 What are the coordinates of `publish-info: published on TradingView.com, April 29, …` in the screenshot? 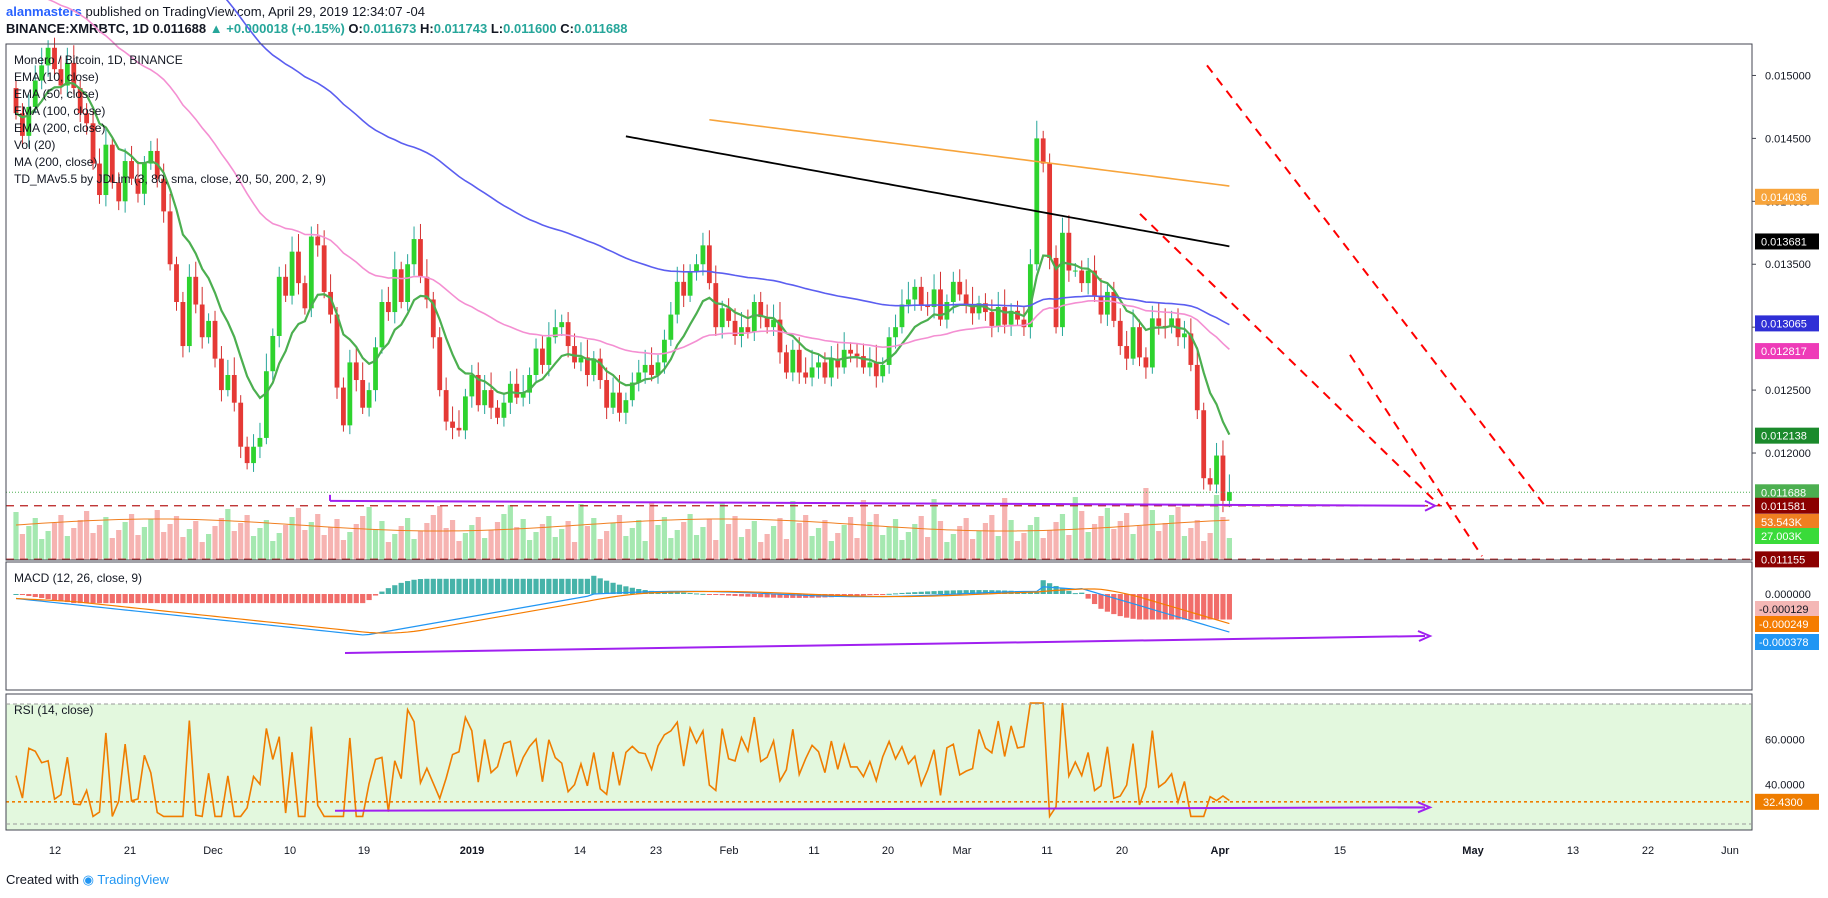 It's located at (255, 11).